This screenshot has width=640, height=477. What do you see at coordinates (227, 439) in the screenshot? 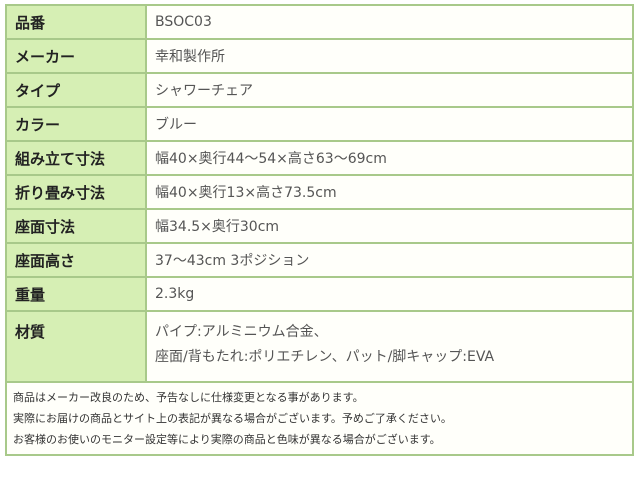
I see `note-line: お客様のお使いのモニター設定等により実際の商品と色味が異なる場合がございます。` at bounding box center [227, 439].